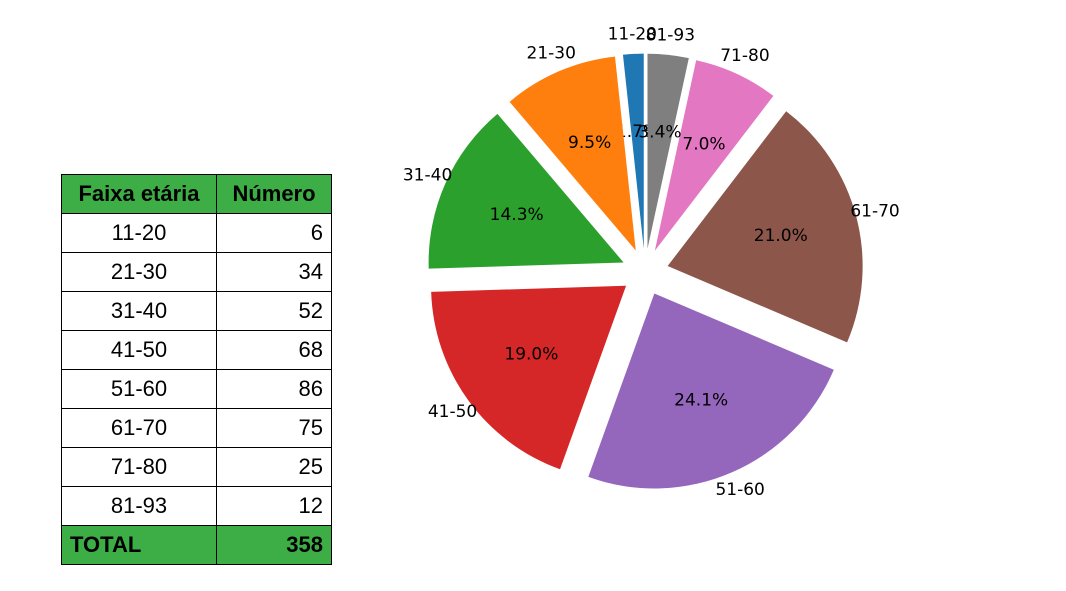 The height and width of the screenshot is (591, 1066). Describe the element at coordinates (274, 506) in the screenshot. I see `table-cell: 12` at that location.